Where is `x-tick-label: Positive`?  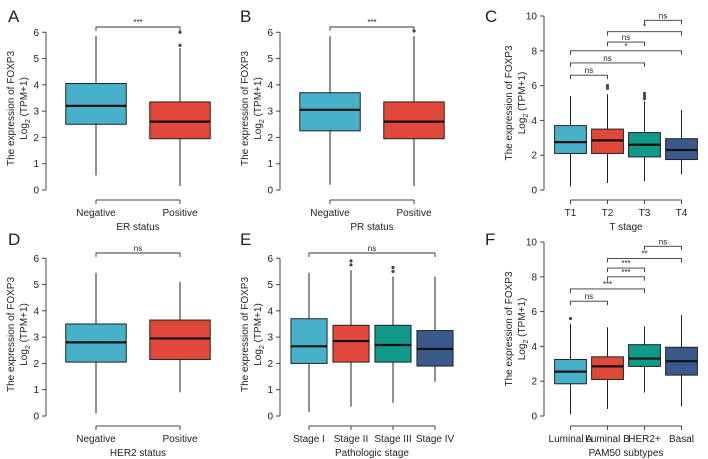 x-tick-label: Positive is located at coordinates (413, 213).